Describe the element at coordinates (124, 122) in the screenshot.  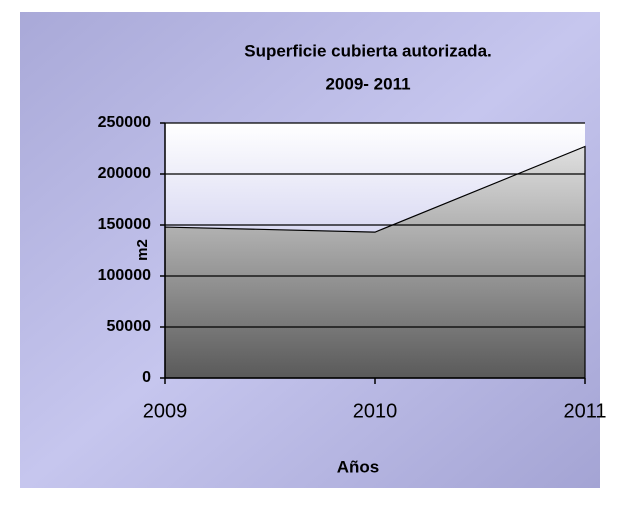
I see `y-tick-label: 250000` at that location.